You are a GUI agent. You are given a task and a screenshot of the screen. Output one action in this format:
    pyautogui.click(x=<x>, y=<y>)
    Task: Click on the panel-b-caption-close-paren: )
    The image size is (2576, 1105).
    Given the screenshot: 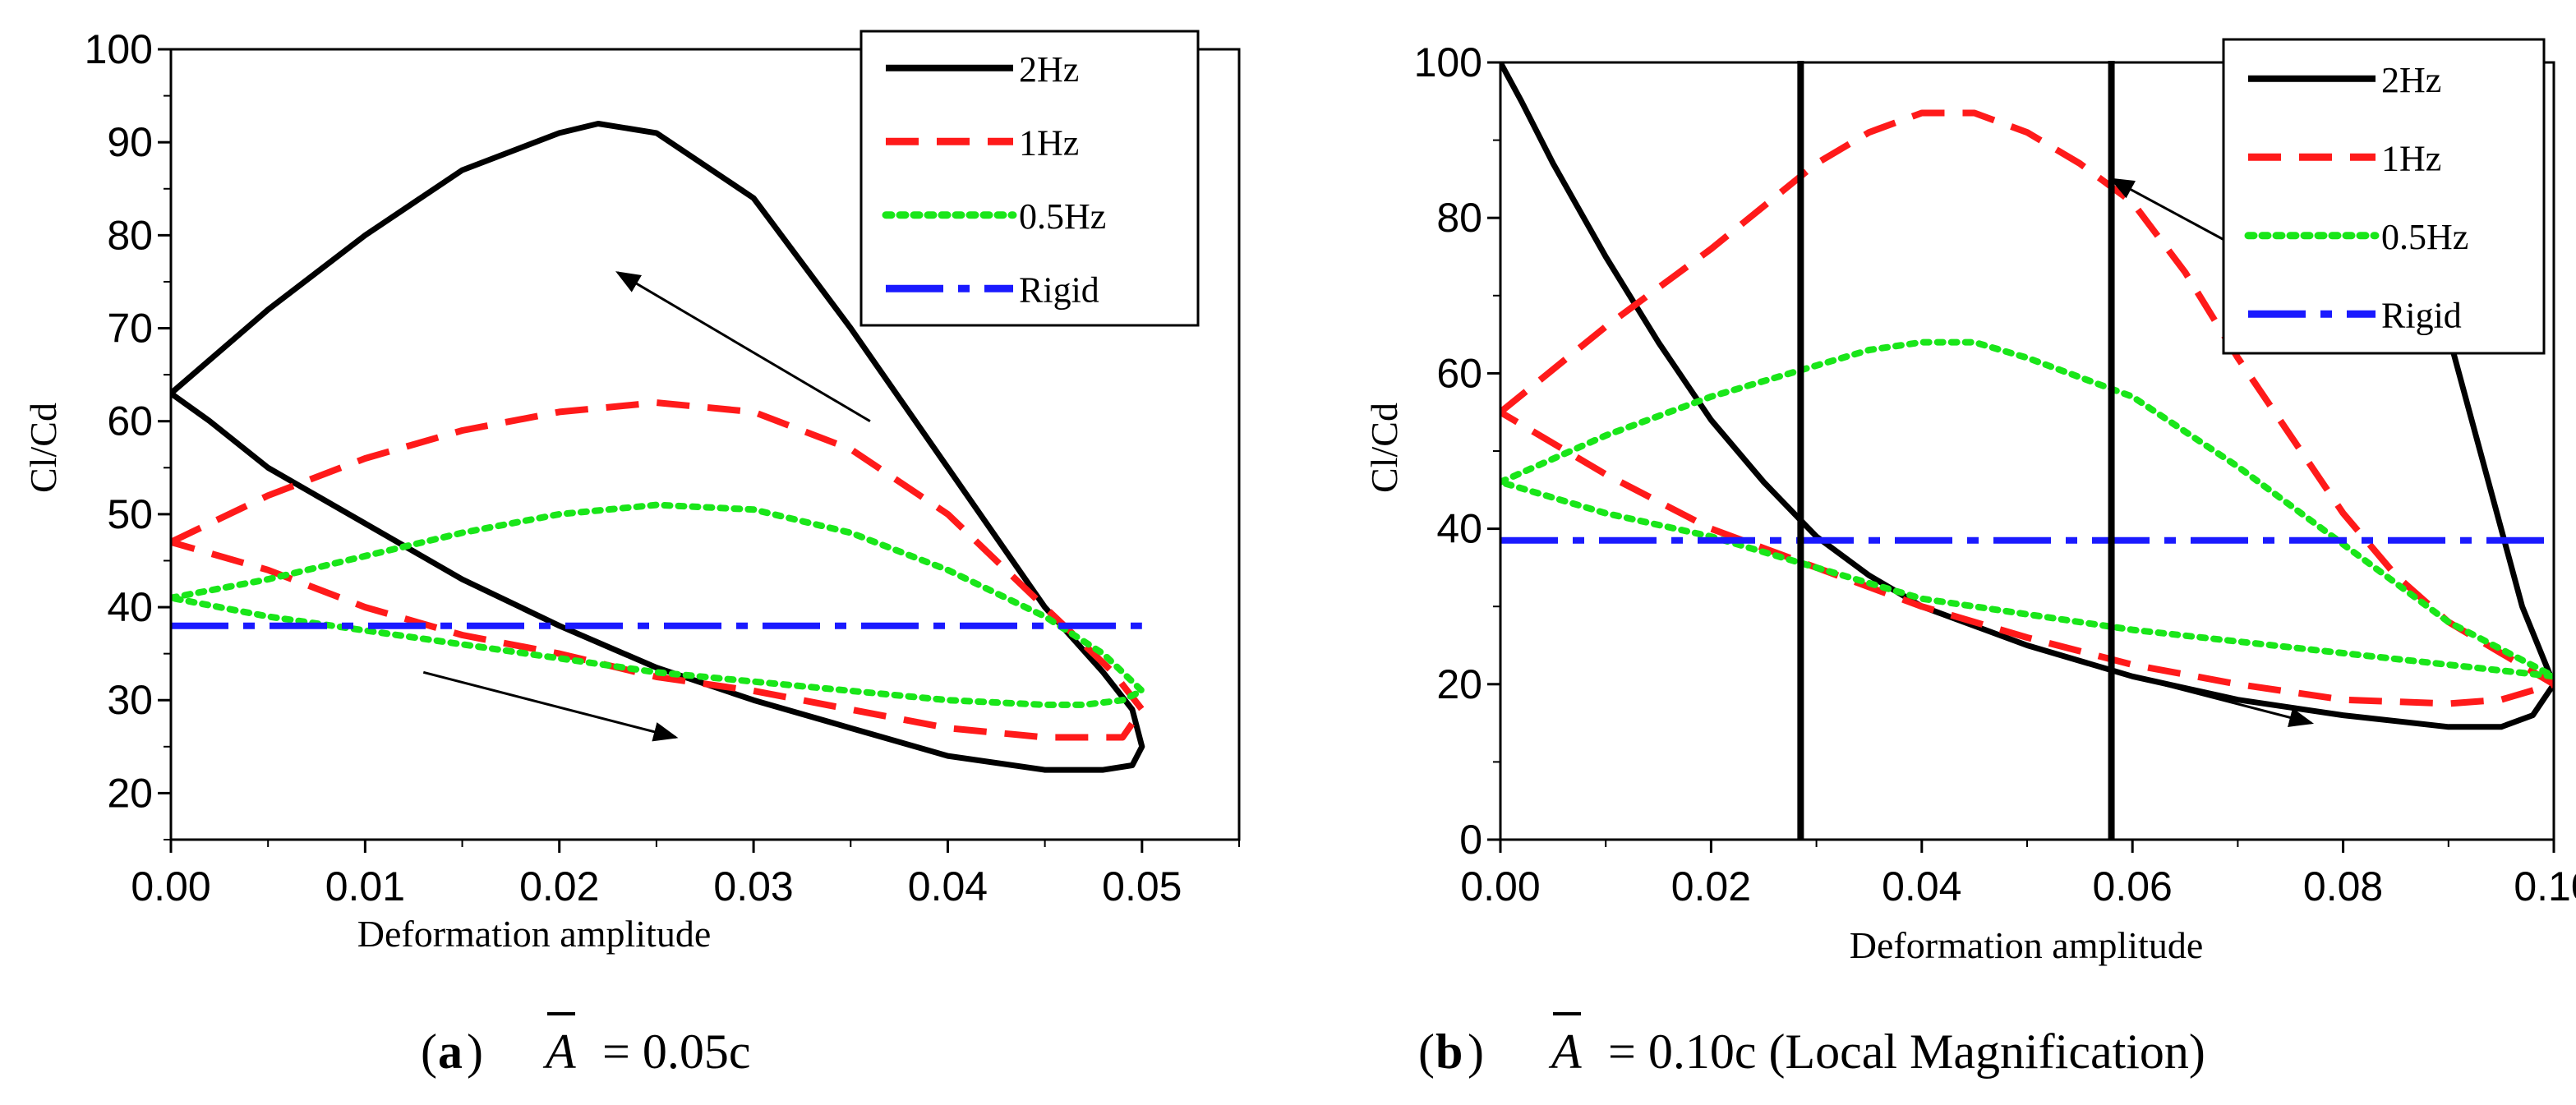 What is the action you would take?
    pyautogui.click(x=1476, y=1051)
    